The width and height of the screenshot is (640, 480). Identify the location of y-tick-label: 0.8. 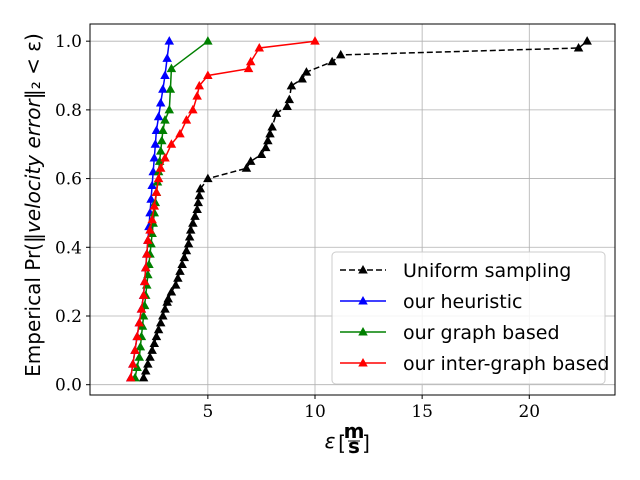
(68, 111).